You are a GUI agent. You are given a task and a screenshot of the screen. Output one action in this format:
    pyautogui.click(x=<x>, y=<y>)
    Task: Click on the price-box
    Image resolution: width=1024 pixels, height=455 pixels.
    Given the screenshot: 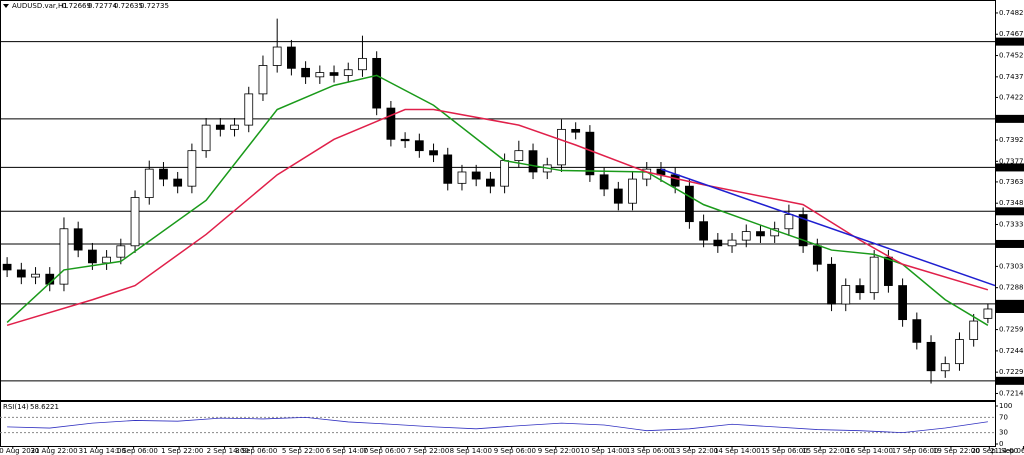 What is the action you would take?
    pyautogui.click(x=1009, y=308)
    